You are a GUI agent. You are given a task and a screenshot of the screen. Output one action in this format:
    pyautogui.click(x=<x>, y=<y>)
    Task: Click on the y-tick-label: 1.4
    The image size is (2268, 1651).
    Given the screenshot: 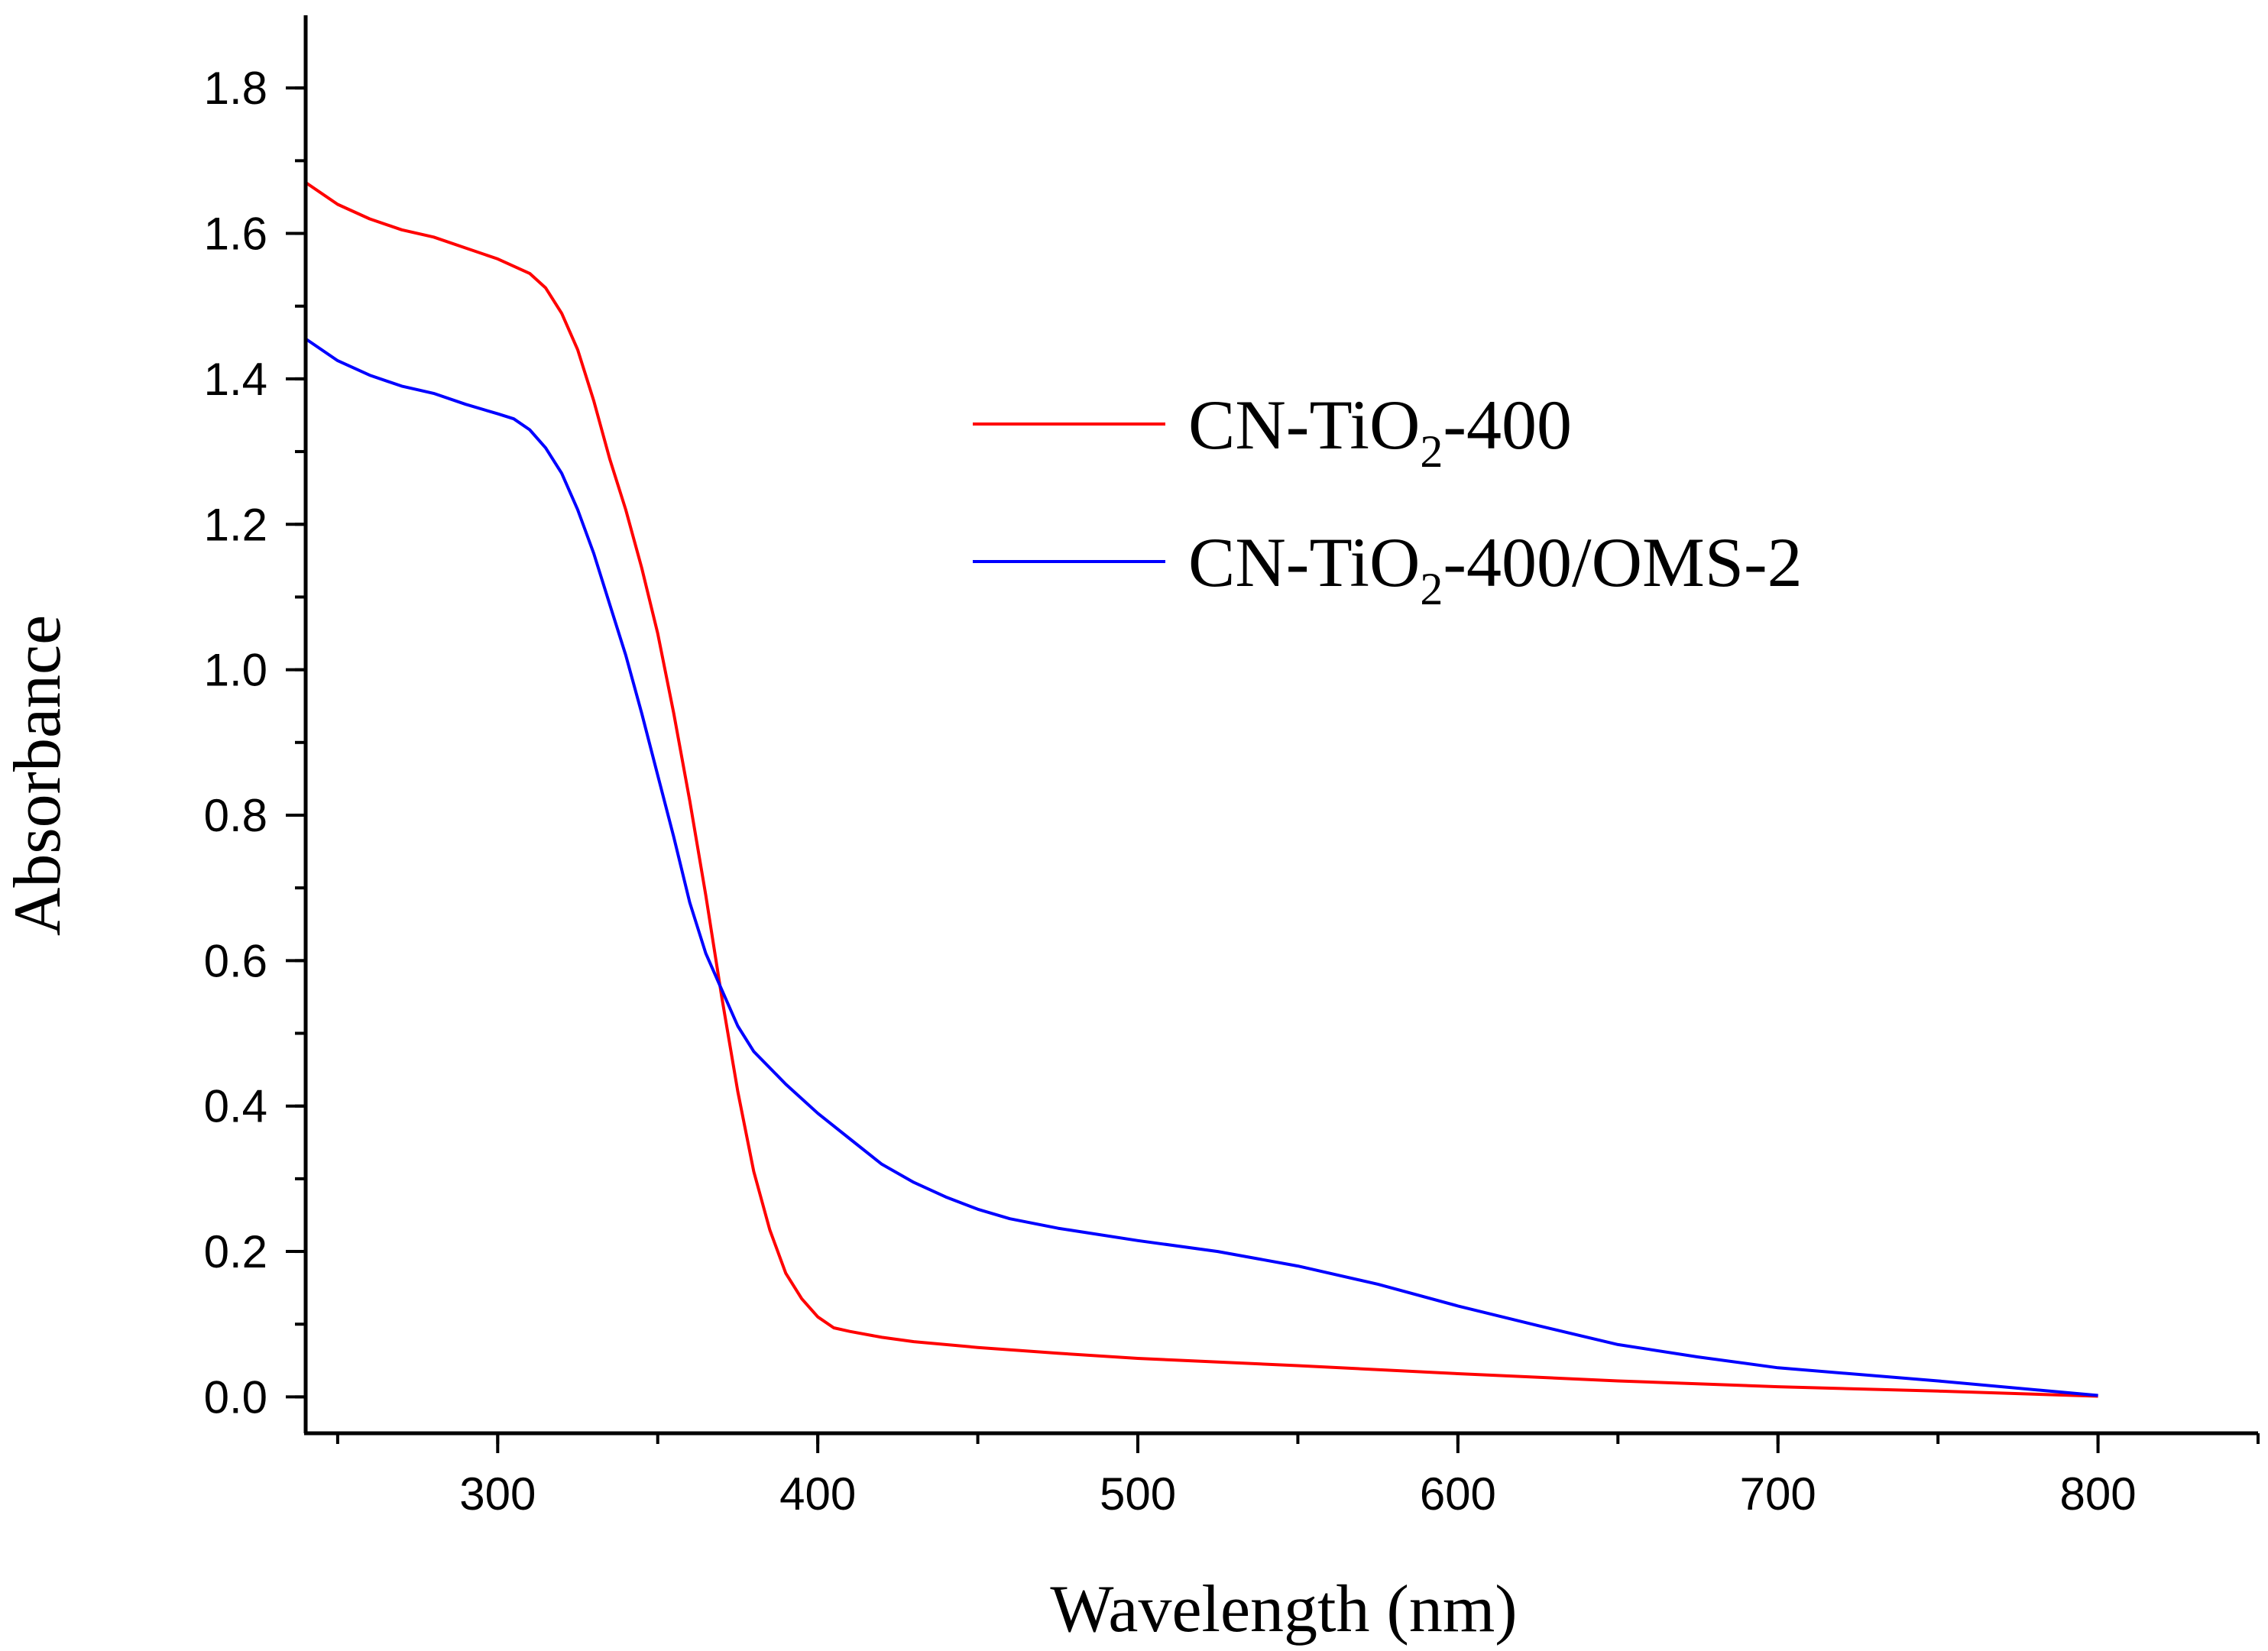 What is the action you would take?
    pyautogui.click(x=236, y=379)
    